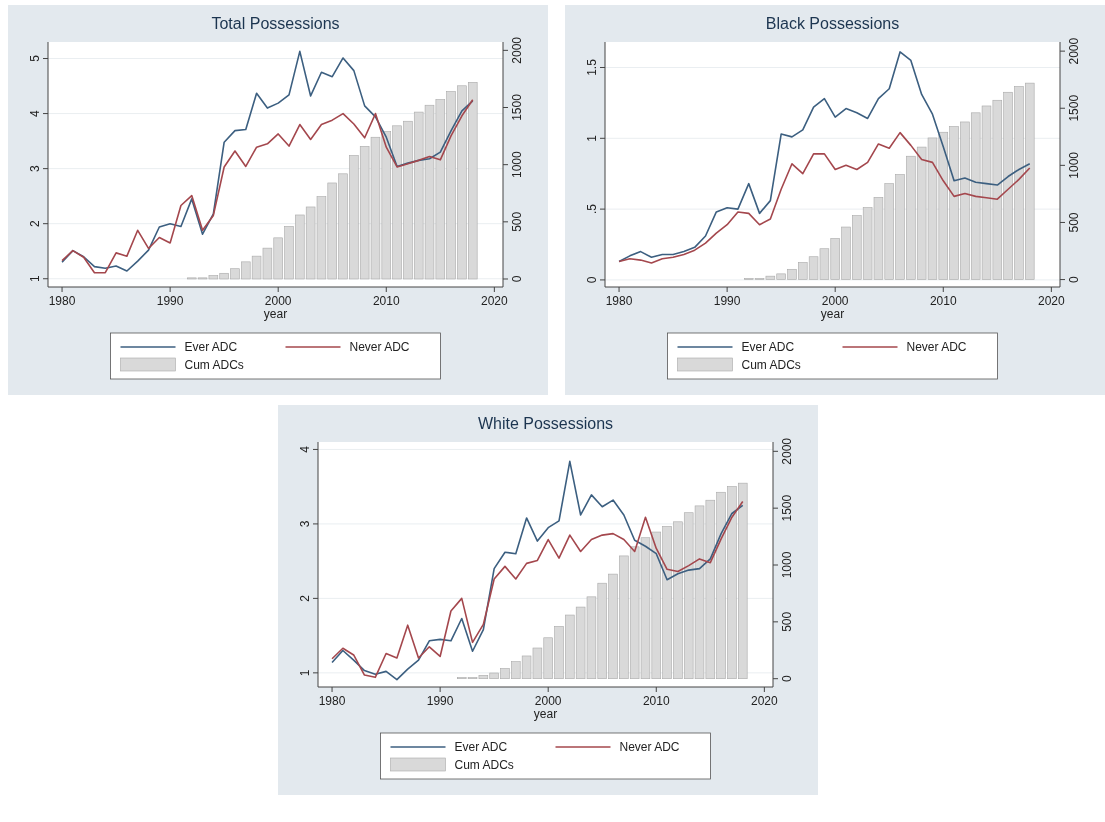 This screenshot has height=822, width=1105. I want to click on chart-title: Total Possessions, so click(275, 23).